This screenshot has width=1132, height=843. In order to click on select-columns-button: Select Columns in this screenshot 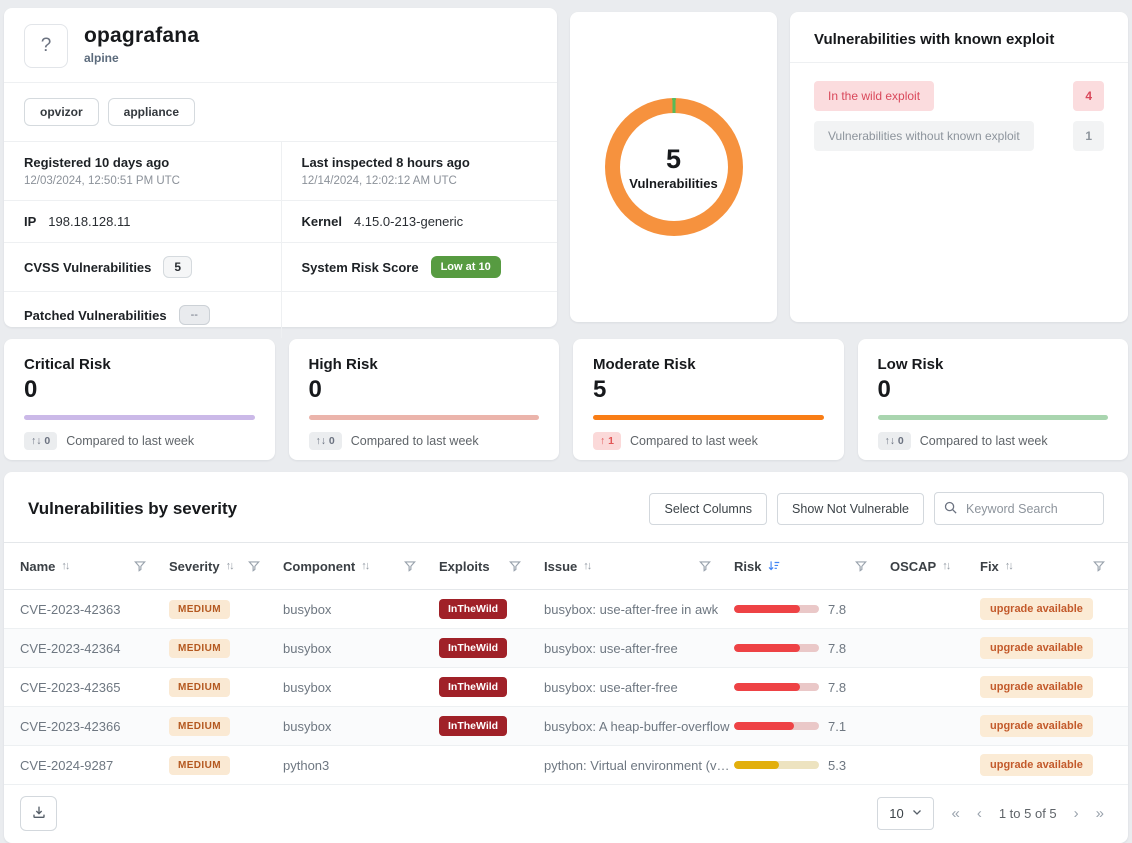, I will do `click(708, 508)`.